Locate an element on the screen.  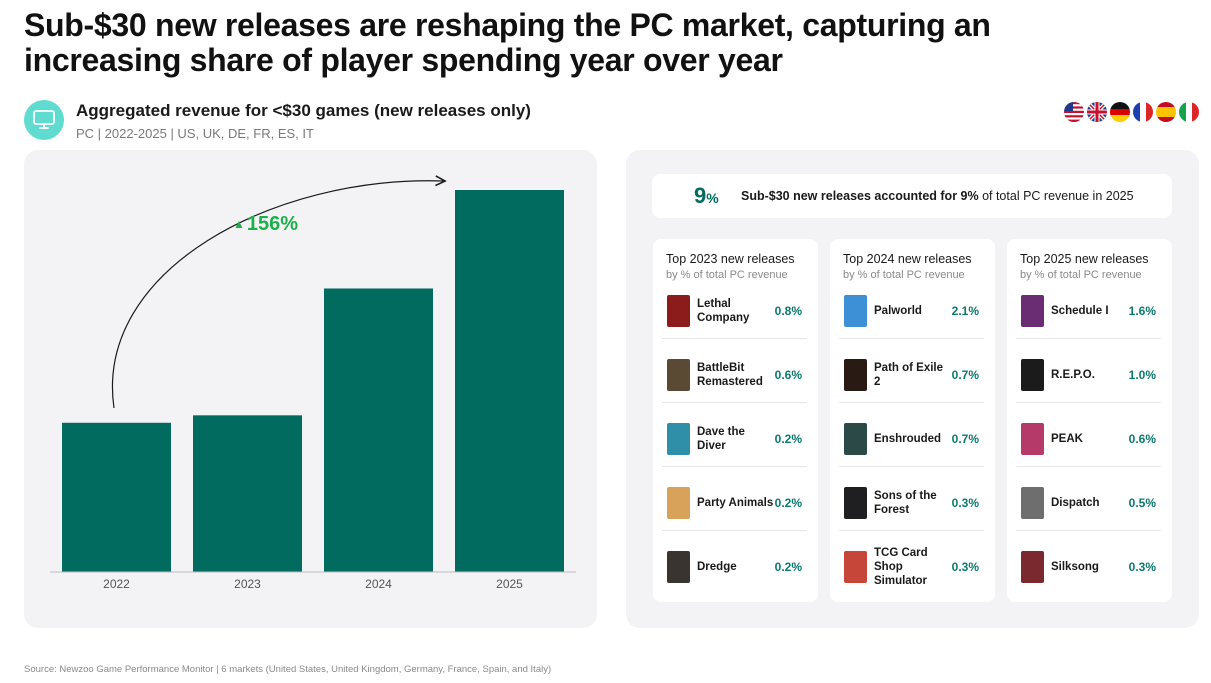
game-row: Schedule I 1.6% is located at coordinates (1088, 311).